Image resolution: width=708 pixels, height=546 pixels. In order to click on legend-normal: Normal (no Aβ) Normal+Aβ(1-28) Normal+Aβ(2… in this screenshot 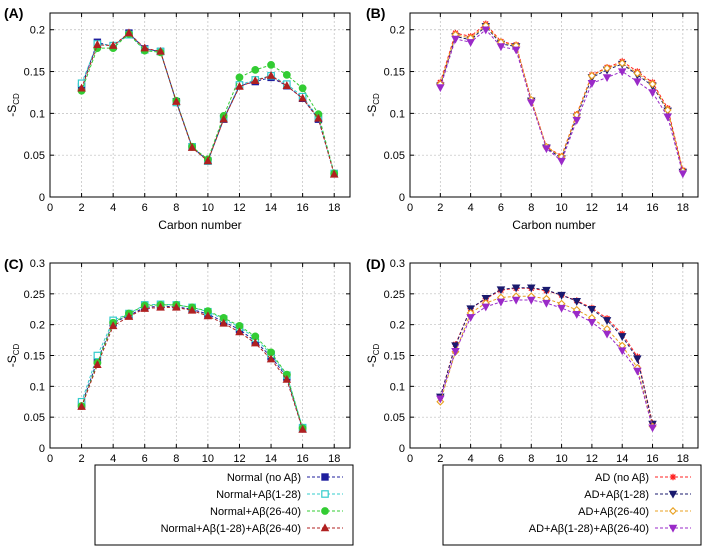, I will do `click(224, 505)`.